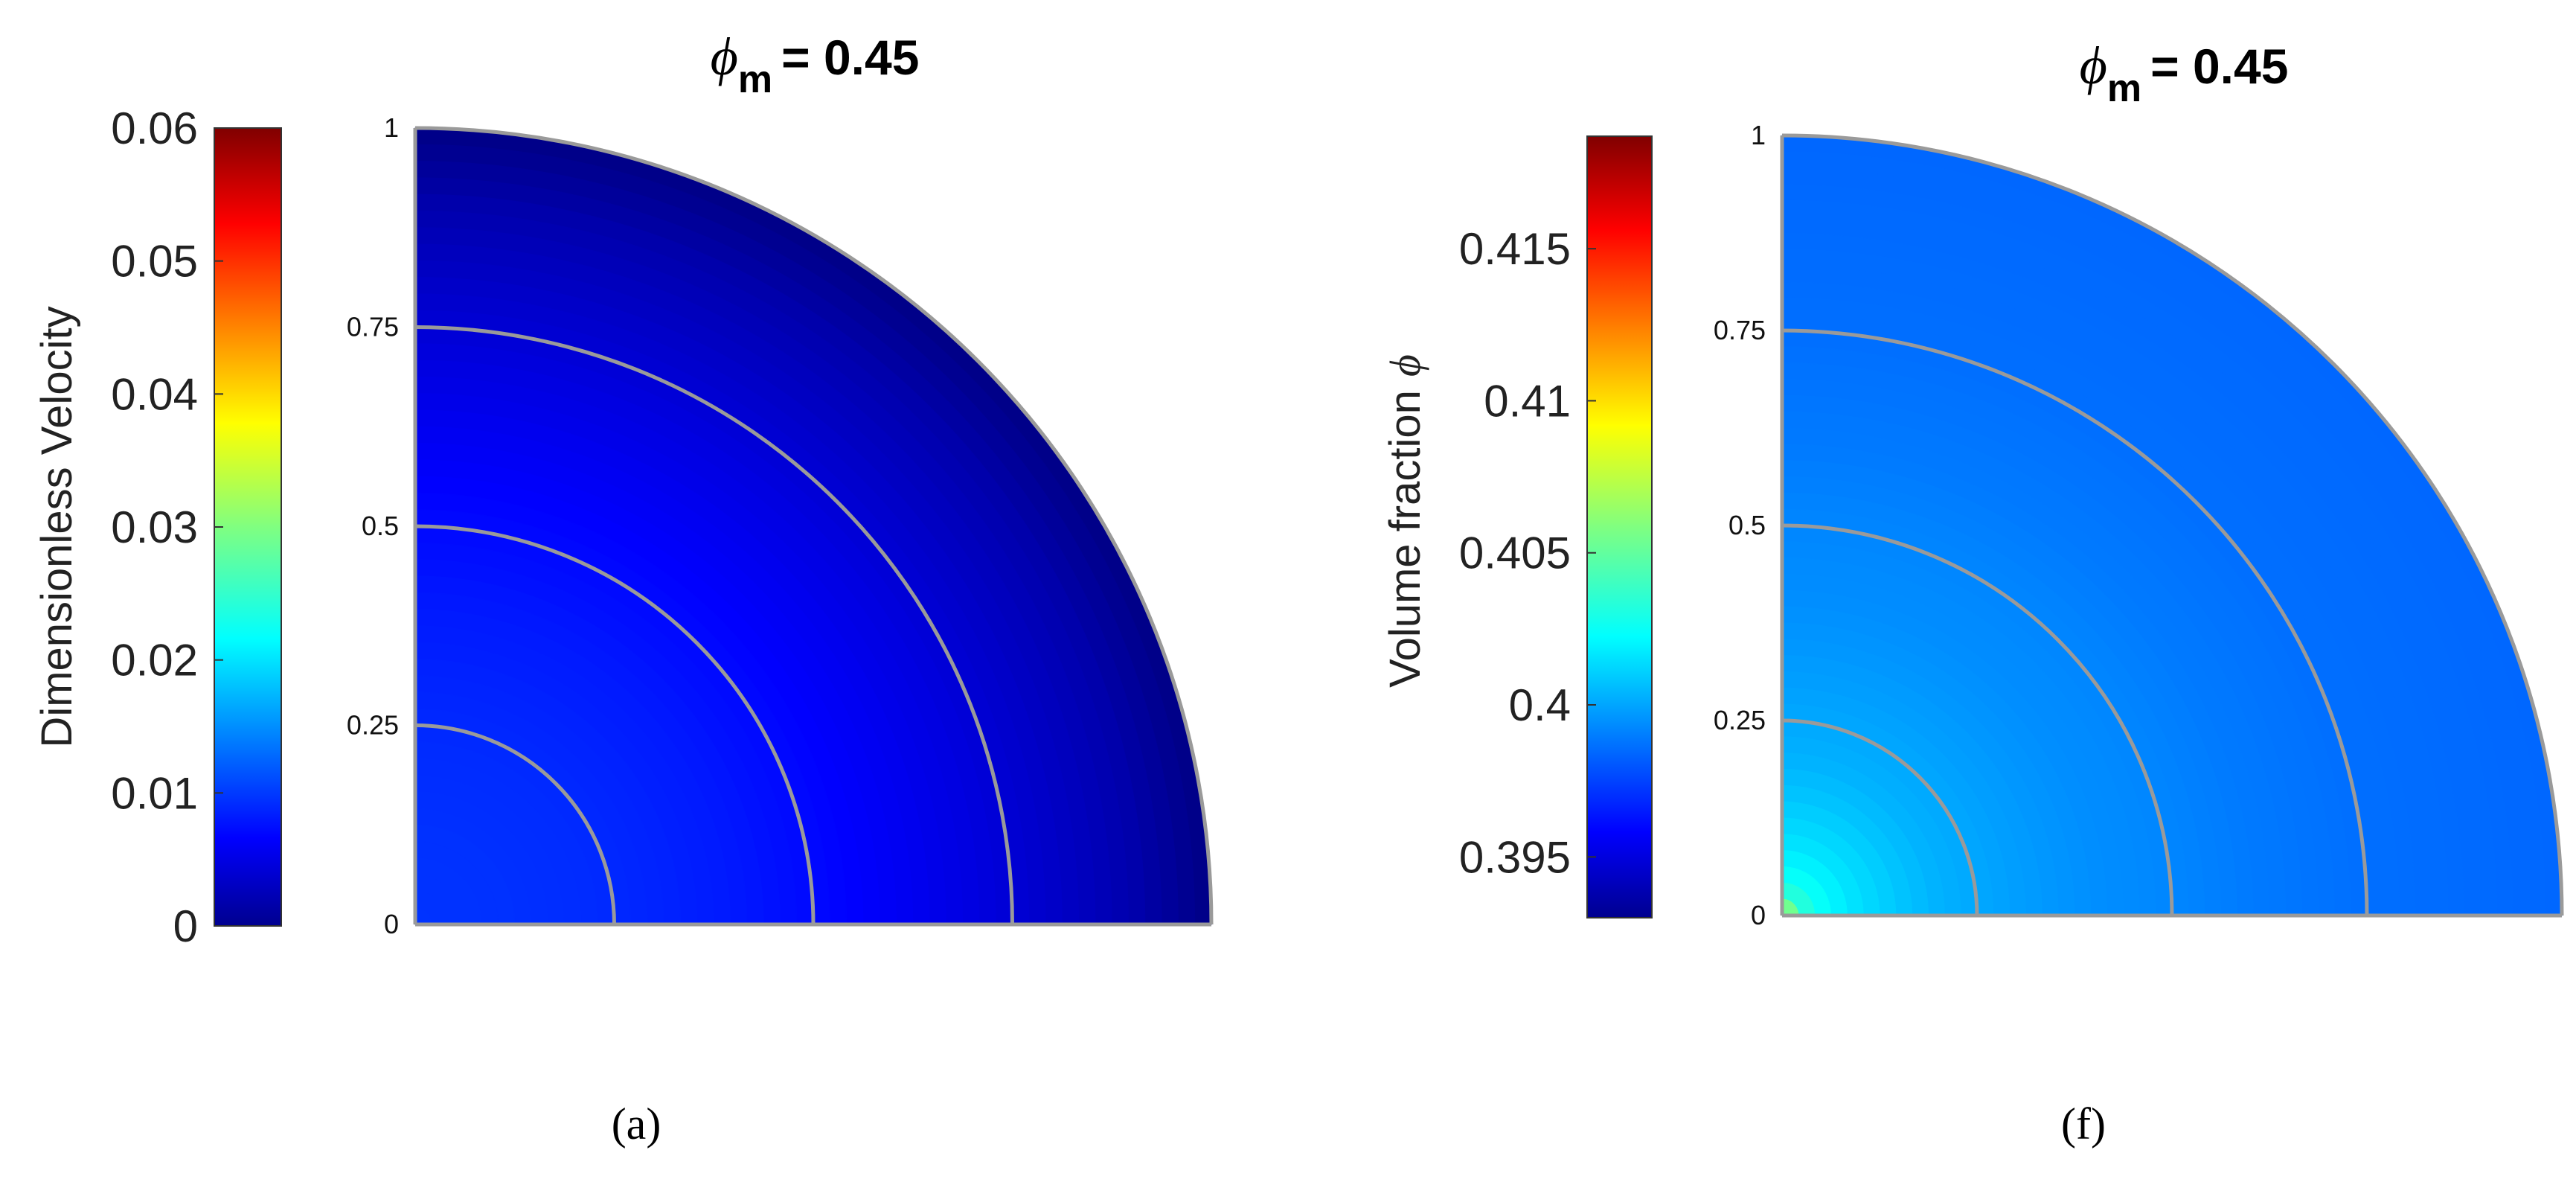  What do you see at coordinates (1740, 330) in the screenshot?
I see `panel-f-radial-tick-label: 0.75` at bounding box center [1740, 330].